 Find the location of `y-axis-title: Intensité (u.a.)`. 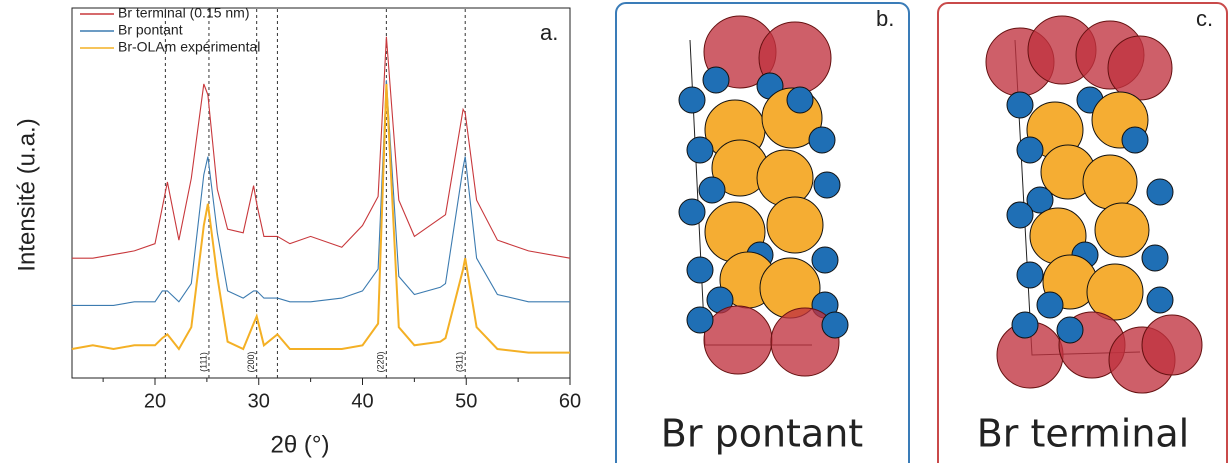

y-axis-title: Intensité (u.a.) is located at coordinates (26, 194).